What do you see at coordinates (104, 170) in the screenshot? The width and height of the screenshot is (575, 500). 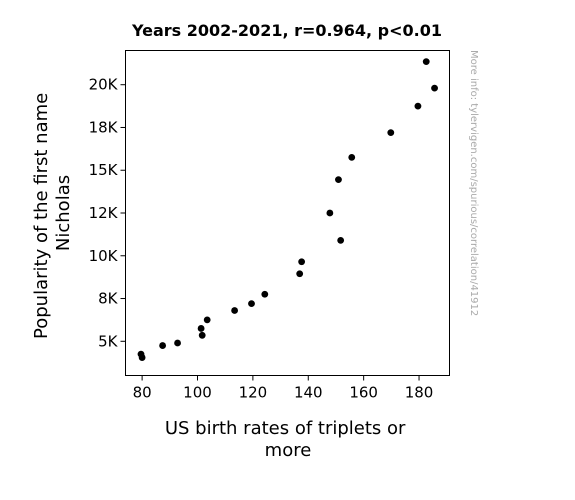 I see `y-tick-label: 15K` at bounding box center [104, 170].